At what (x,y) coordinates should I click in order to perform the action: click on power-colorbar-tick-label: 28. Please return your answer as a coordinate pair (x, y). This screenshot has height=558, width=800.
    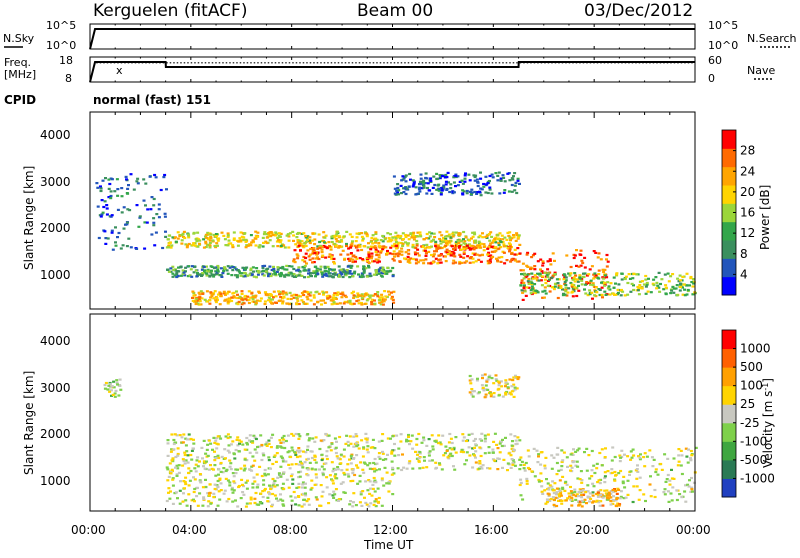
    Looking at the image, I should click on (747, 151).